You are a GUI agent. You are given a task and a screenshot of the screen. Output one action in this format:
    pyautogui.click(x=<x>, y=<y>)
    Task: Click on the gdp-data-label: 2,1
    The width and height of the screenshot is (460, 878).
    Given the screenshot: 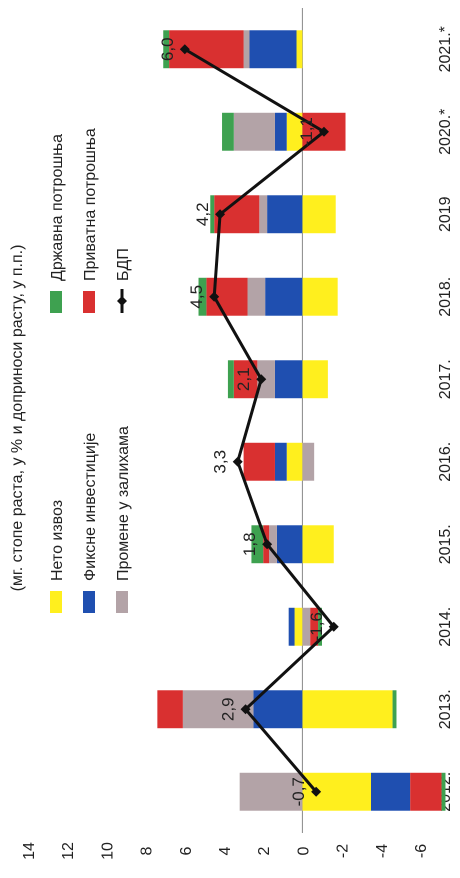 What is the action you would take?
    pyautogui.click(x=243, y=379)
    